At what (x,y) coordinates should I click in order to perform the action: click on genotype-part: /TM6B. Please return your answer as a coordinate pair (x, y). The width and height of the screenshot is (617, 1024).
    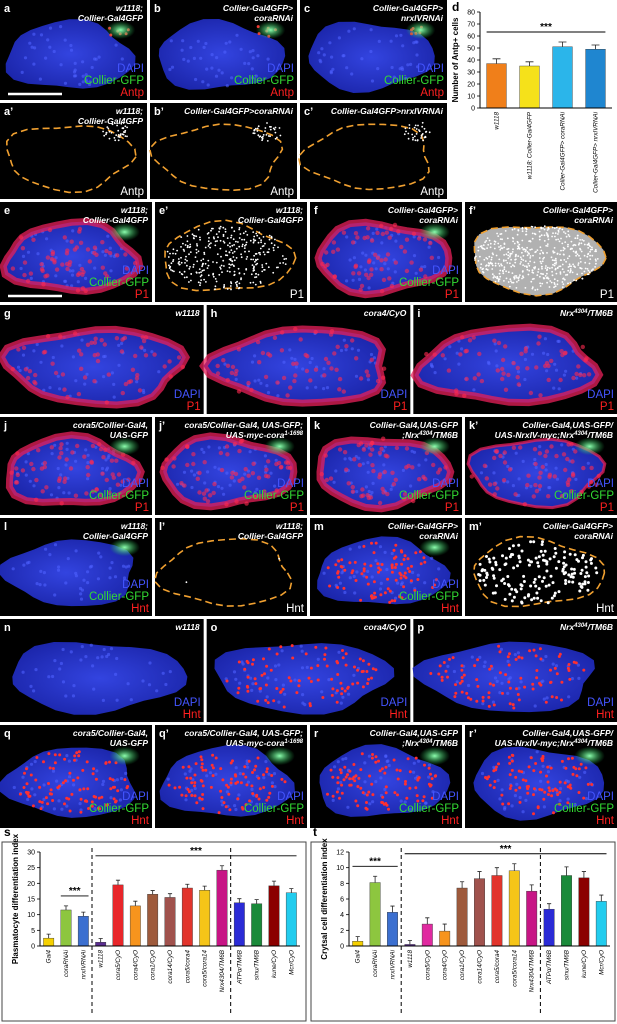
    Looking at the image, I should click on (600, 627).